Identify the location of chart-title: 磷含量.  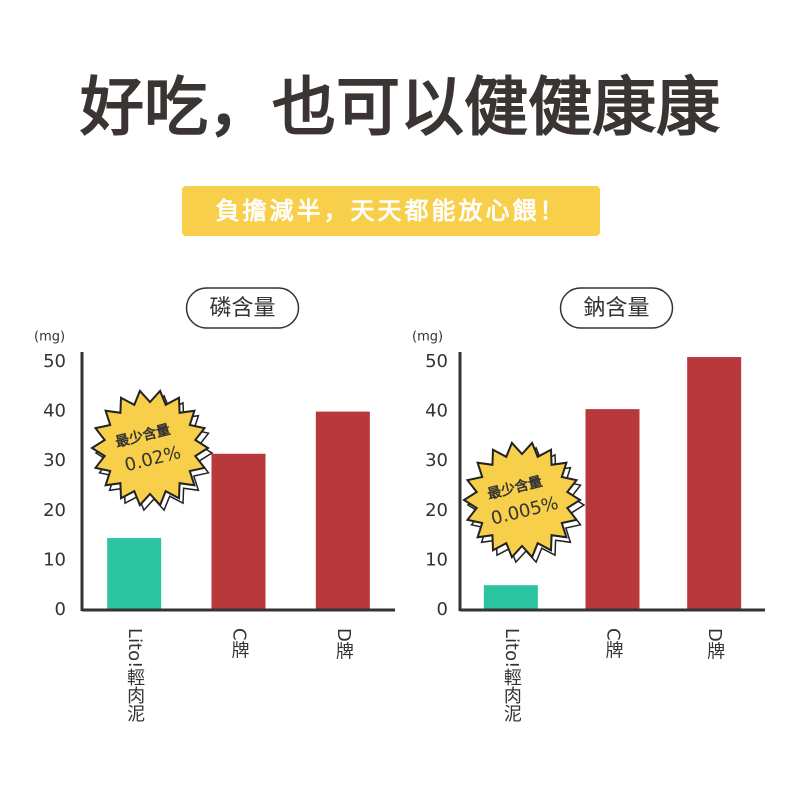
(242, 308).